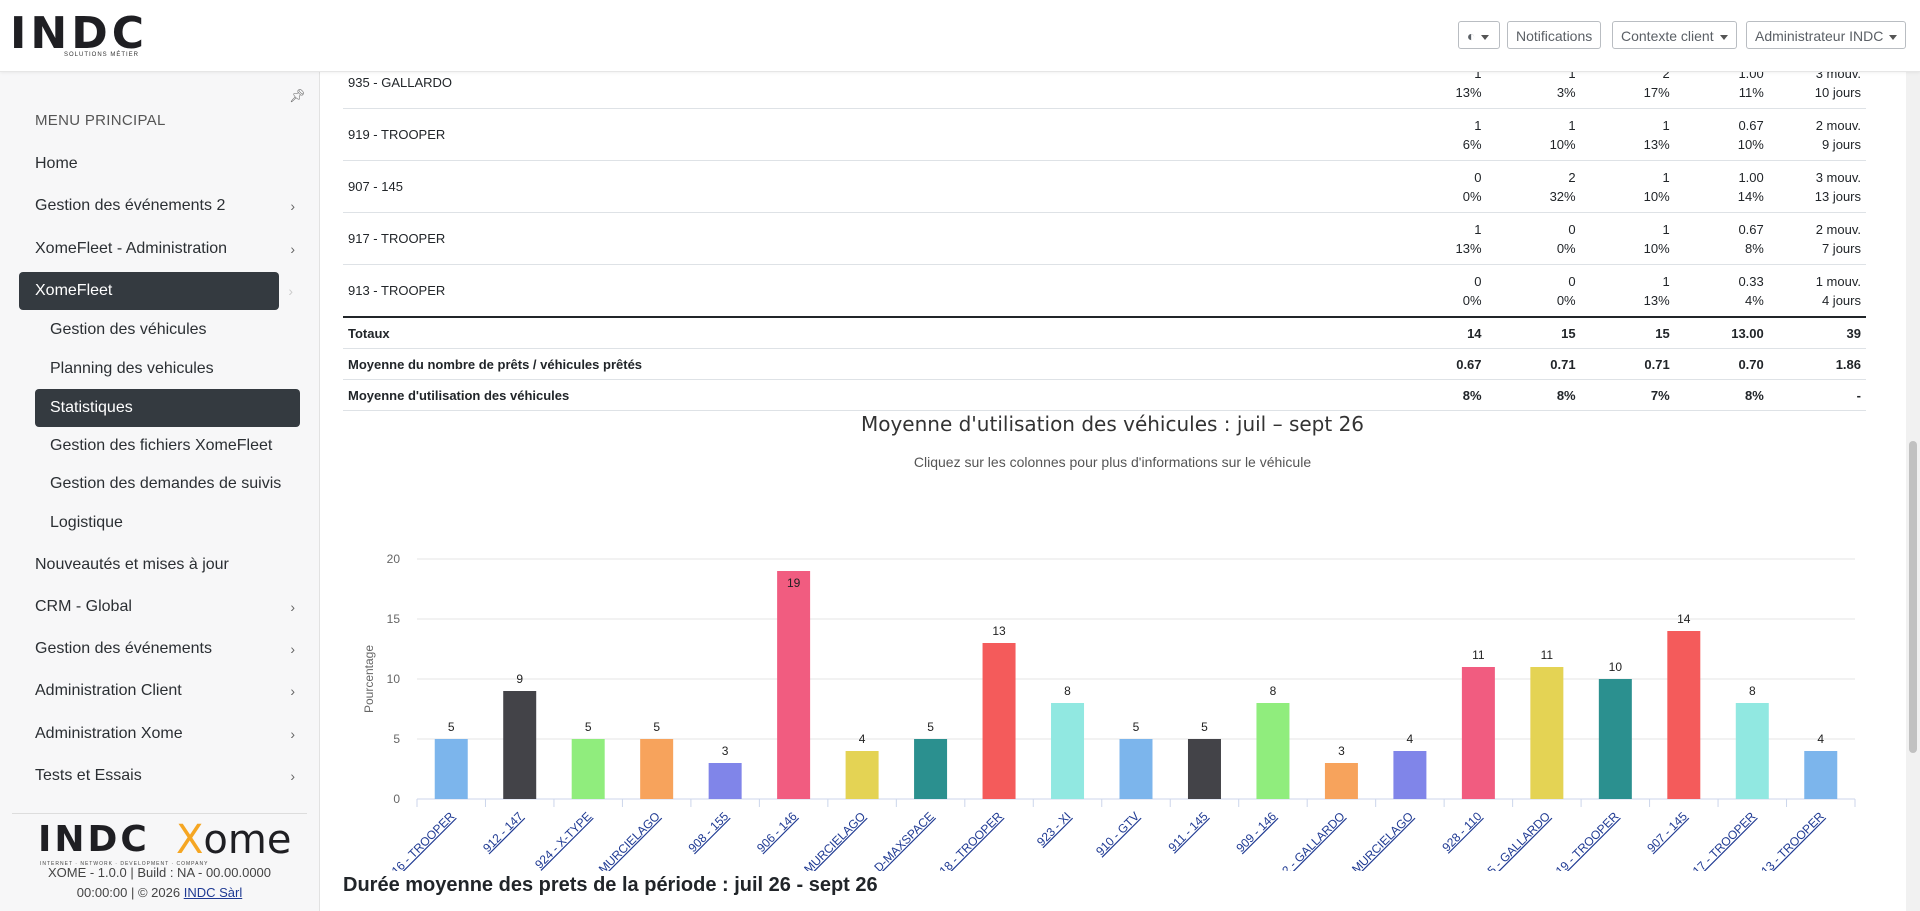  I want to click on sidebar-item-gestion-evenements-2: Gestion des événements 2 ›, so click(165, 206).